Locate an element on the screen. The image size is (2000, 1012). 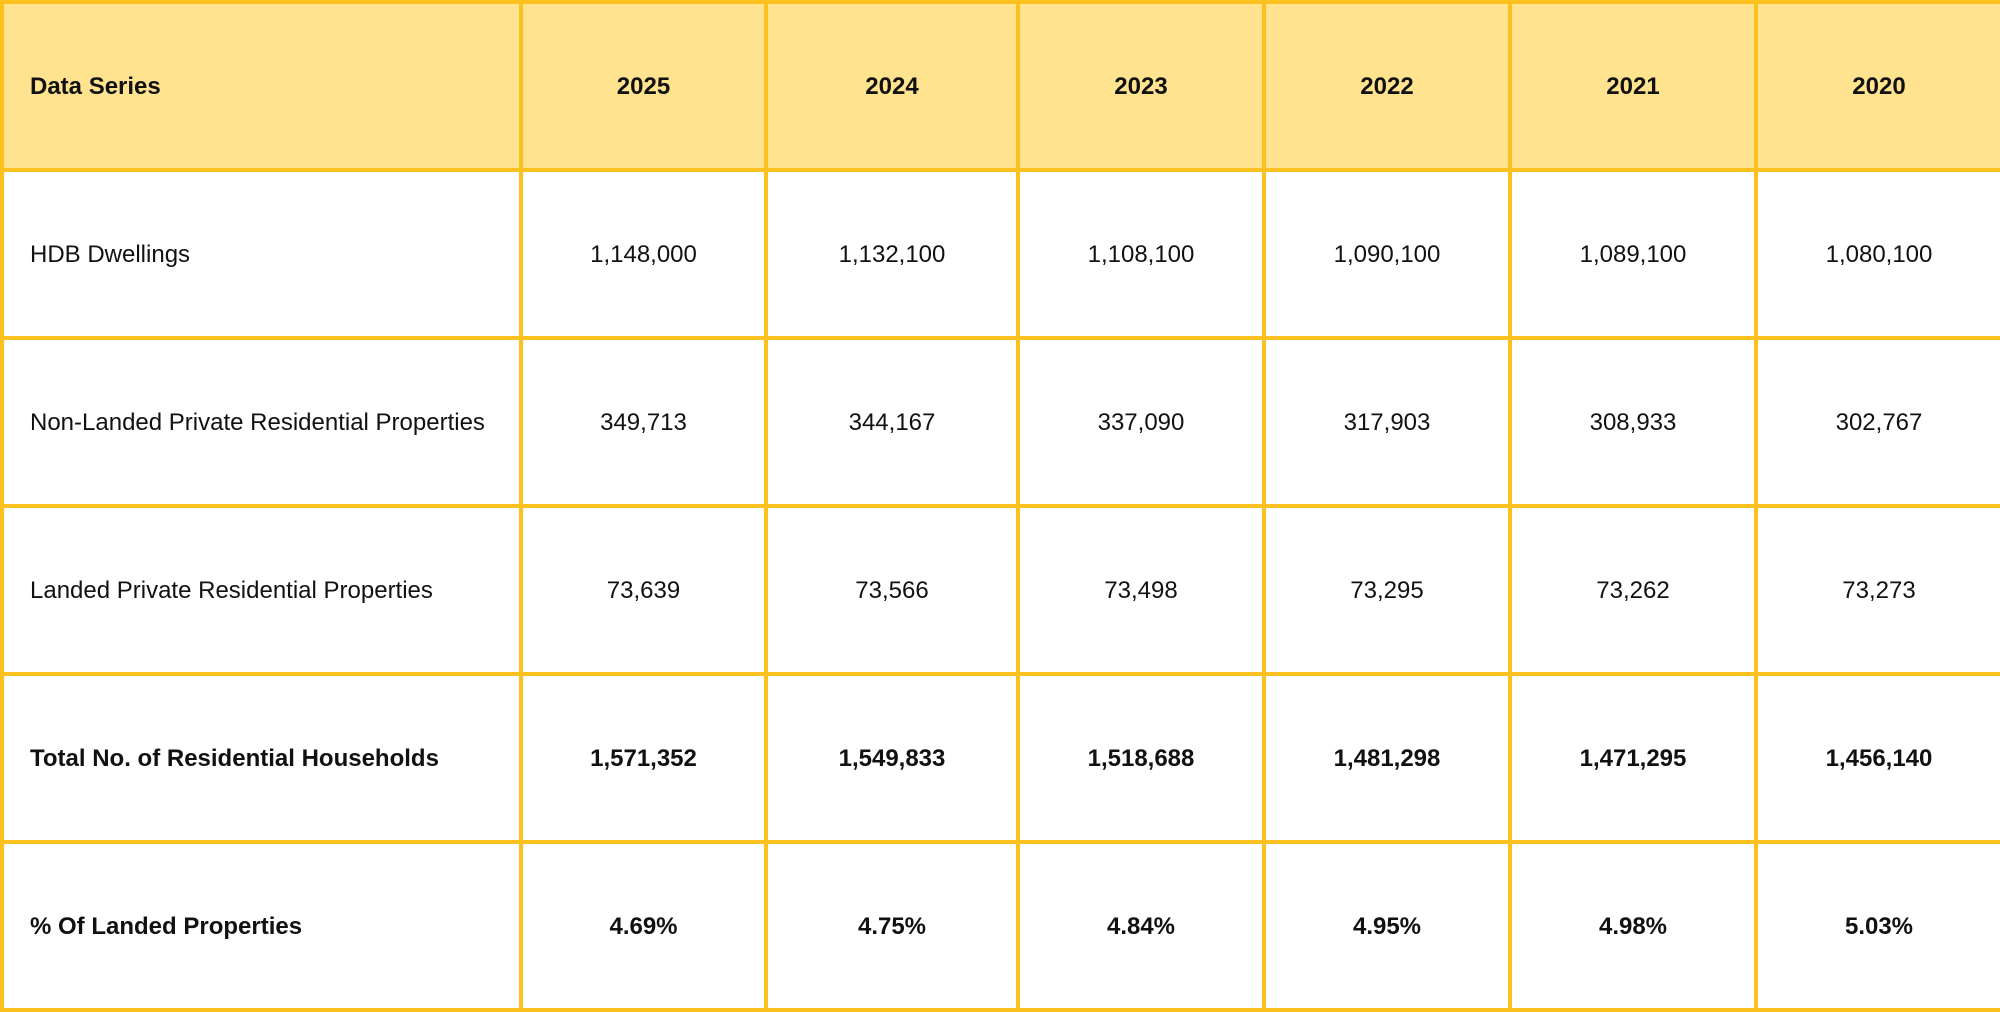
table-cell: 1,080,100 is located at coordinates (1877, 254).